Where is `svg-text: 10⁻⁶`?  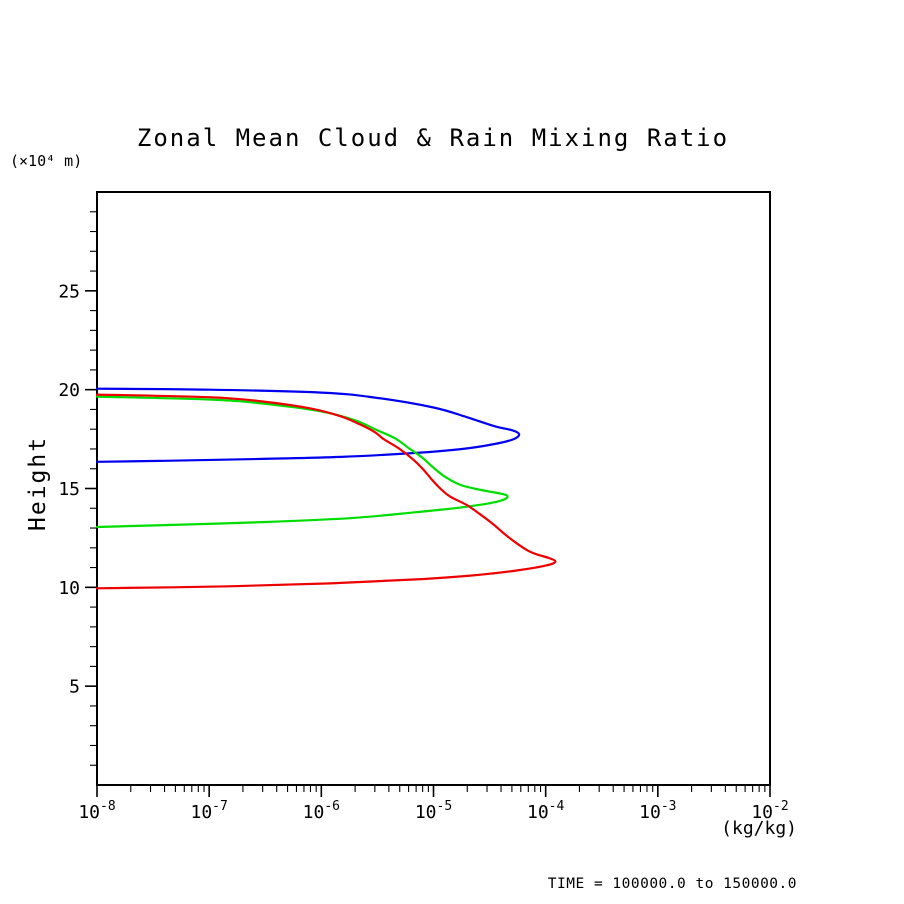
svg-text: 10⁻⁶ is located at coordinates (321, 811).